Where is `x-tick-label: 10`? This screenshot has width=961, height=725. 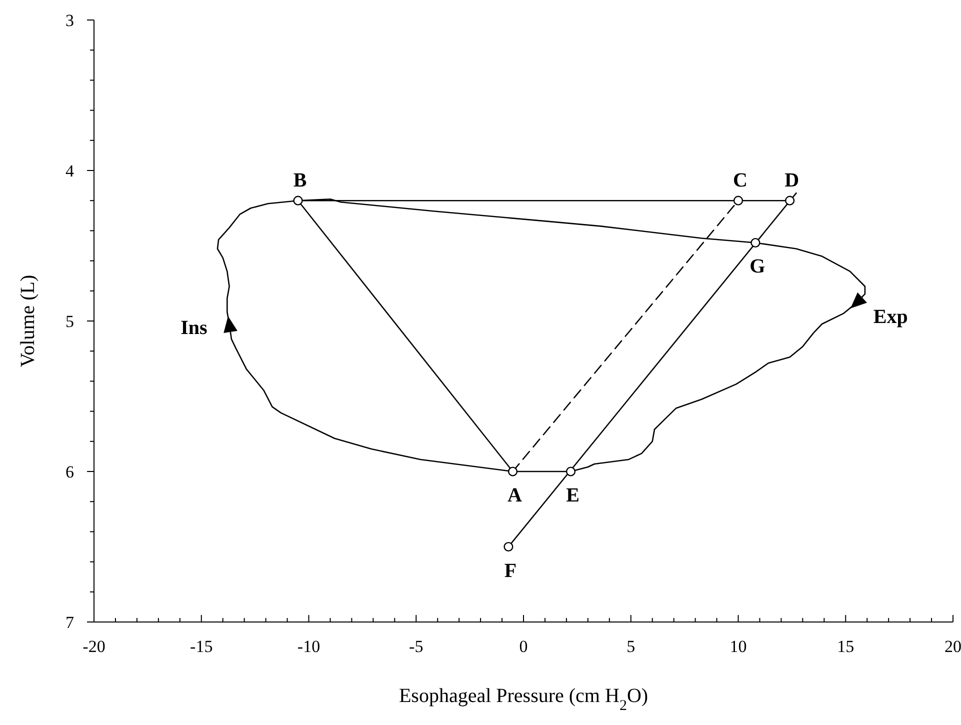 x-tick-label: 10 is located at coordinates (738, 646).